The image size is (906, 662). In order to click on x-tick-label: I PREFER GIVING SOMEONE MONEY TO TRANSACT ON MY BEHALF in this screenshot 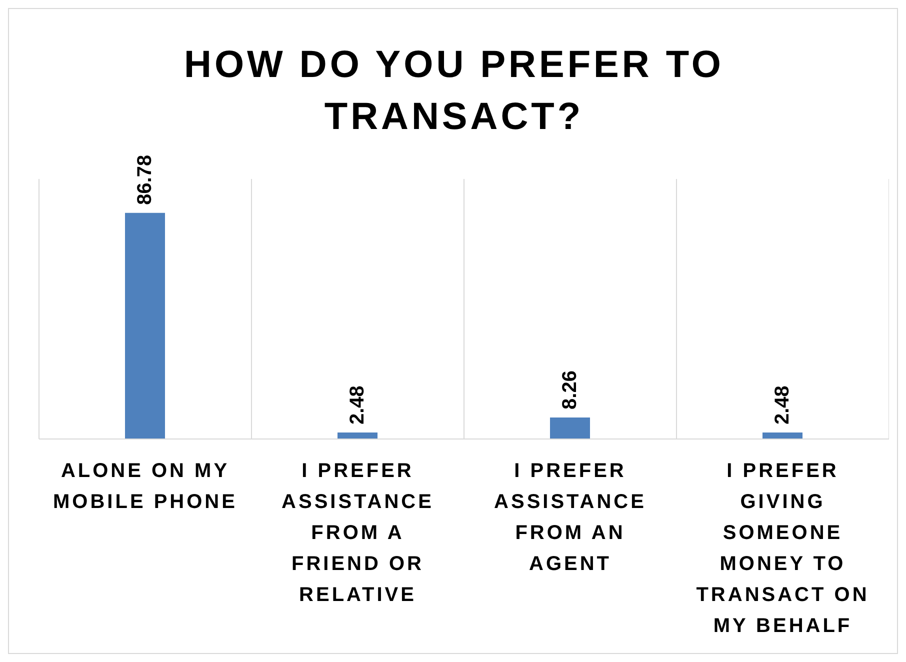, I will do `click(783, 548)`.